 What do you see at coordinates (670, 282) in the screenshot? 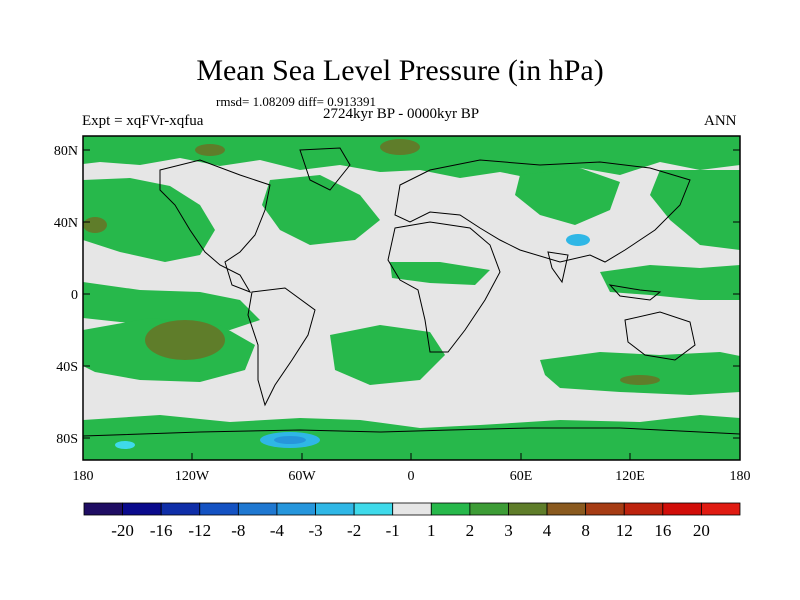
I see `region-indo-pacific-green` at bounding box center [670, 282].